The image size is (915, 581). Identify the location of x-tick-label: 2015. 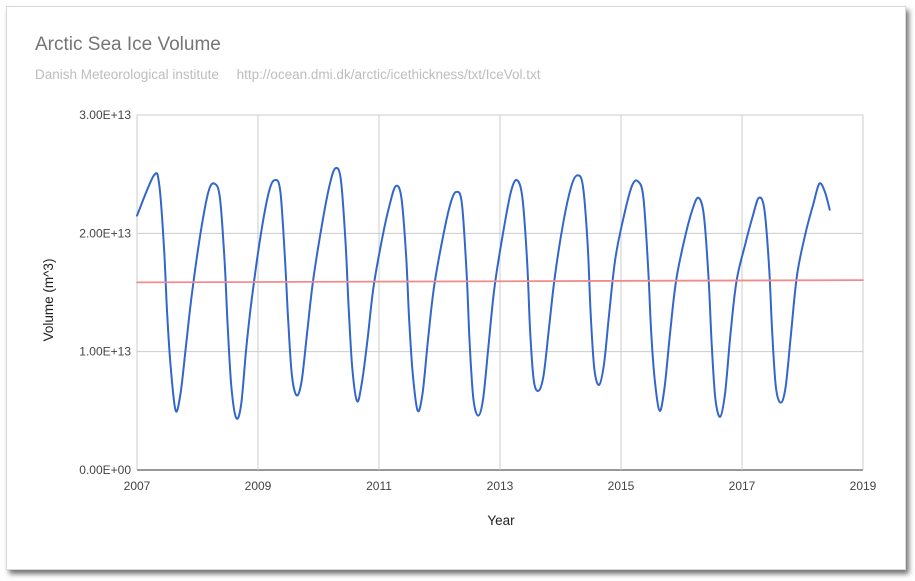
(621, 486).